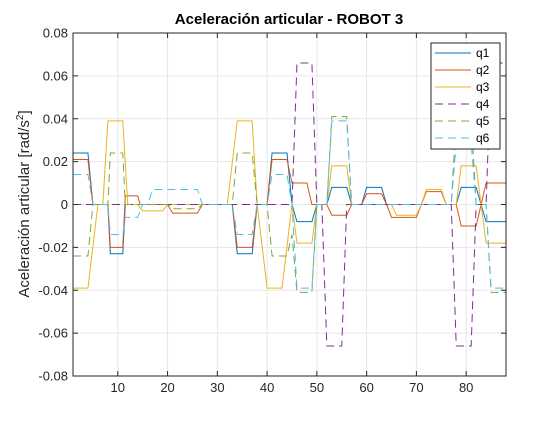  I want to click on legend-label-q1: q1, so click(483, 53).